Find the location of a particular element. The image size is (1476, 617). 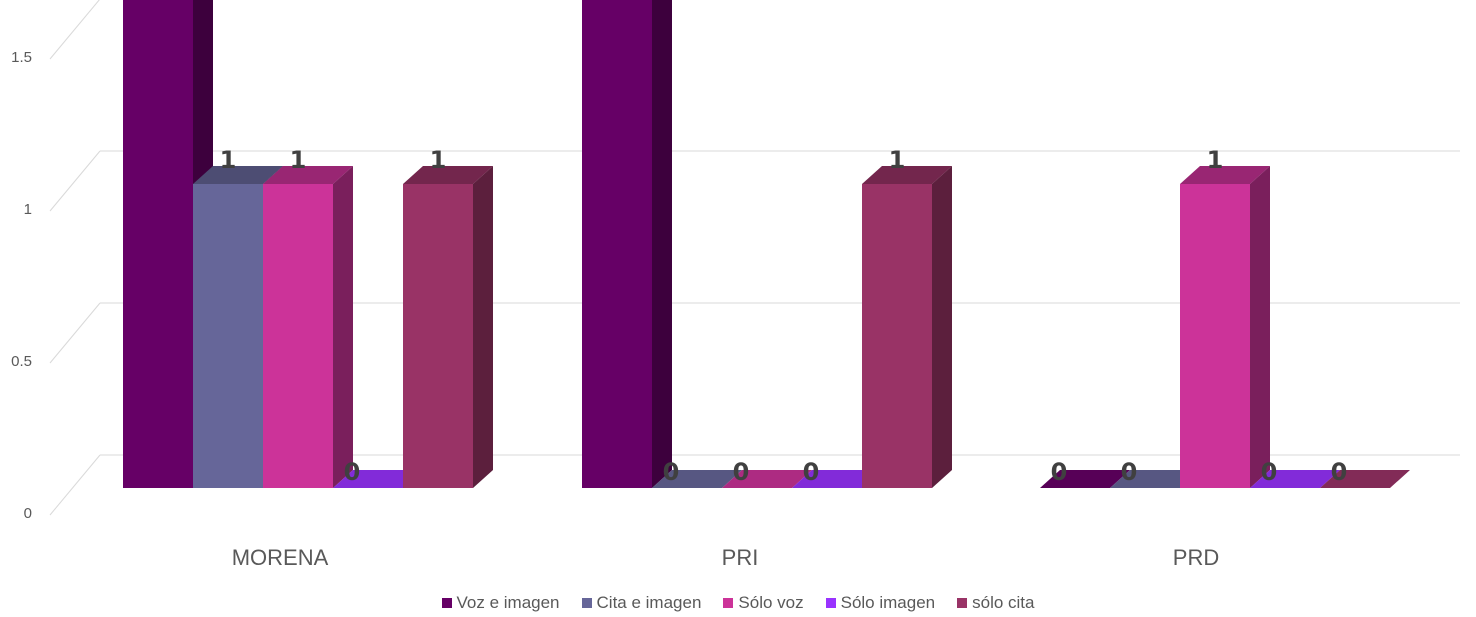

legend-label: Cita e imagen is located at coordinates (649, 602).